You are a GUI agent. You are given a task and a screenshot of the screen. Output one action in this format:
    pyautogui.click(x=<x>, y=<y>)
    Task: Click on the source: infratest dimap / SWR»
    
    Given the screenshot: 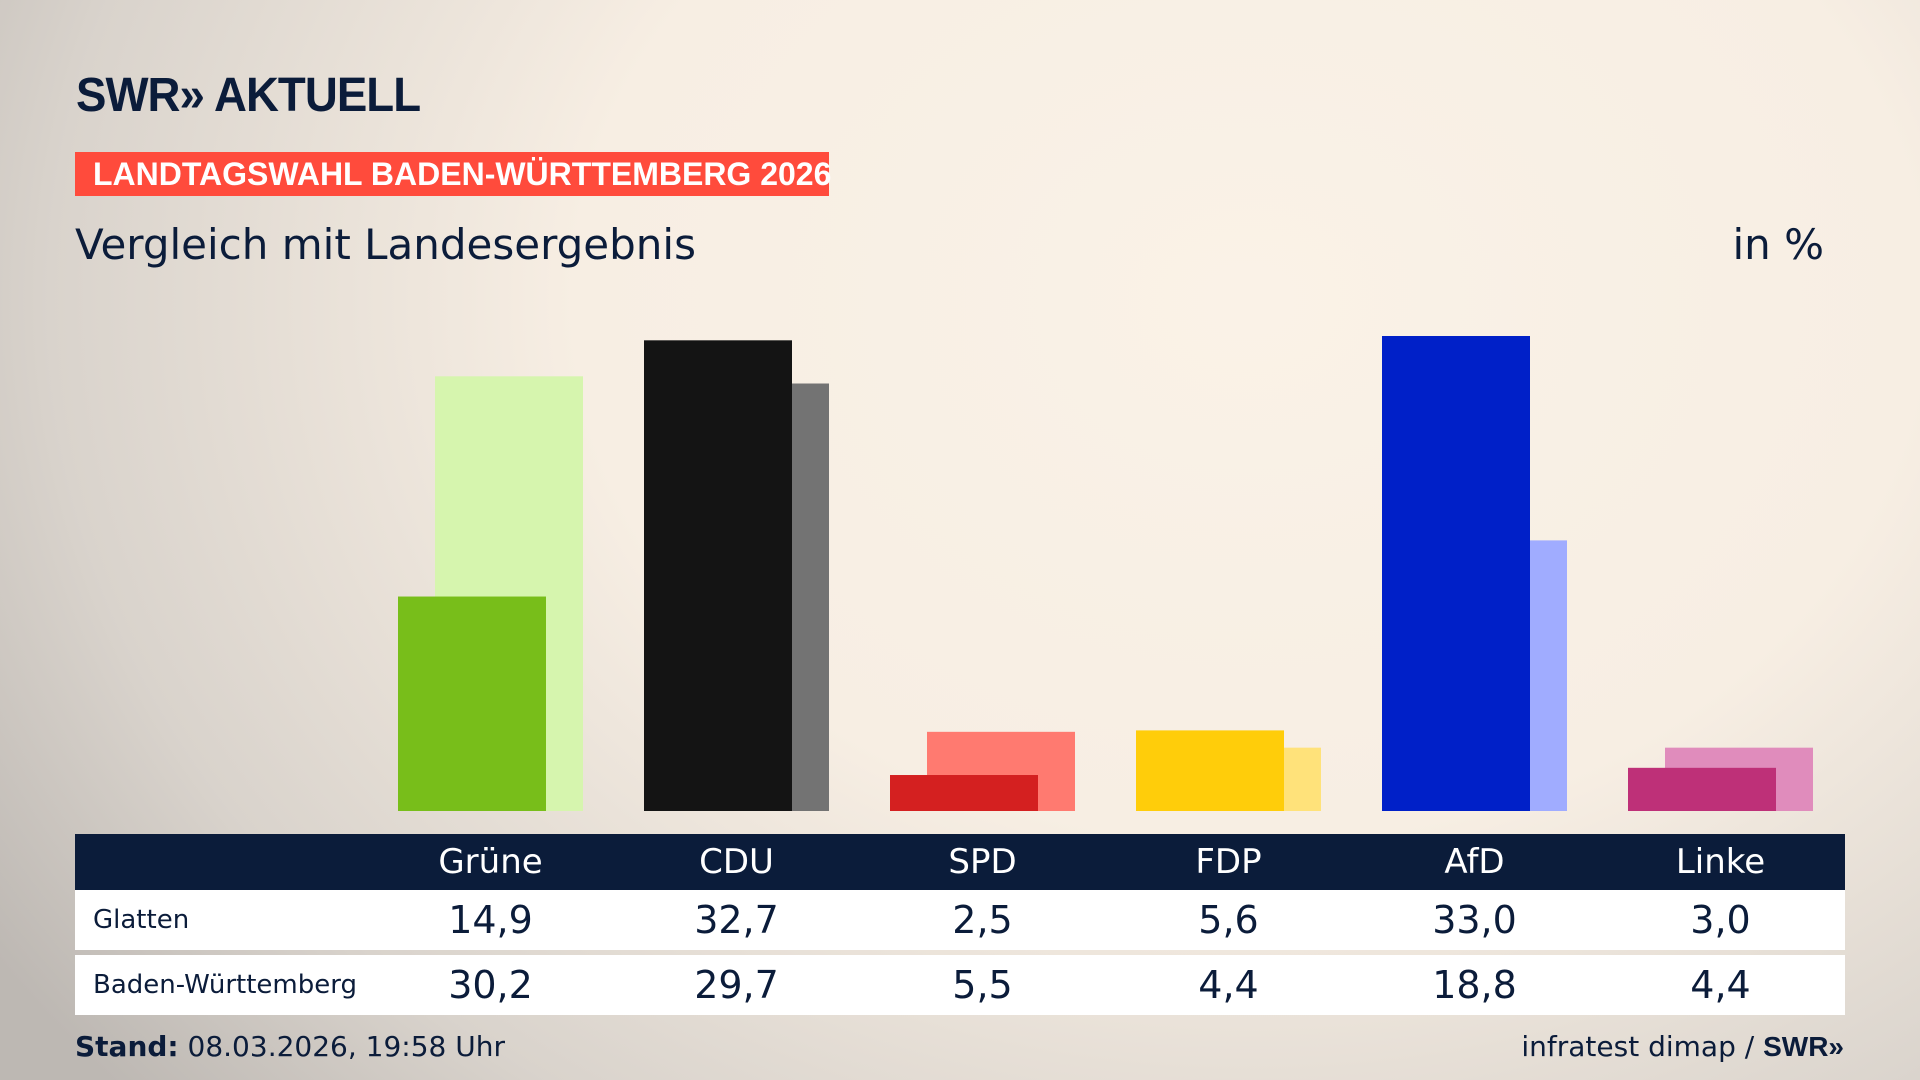 What is the action you would take?
    pyautogui.click(x=1682, y=1046)
    